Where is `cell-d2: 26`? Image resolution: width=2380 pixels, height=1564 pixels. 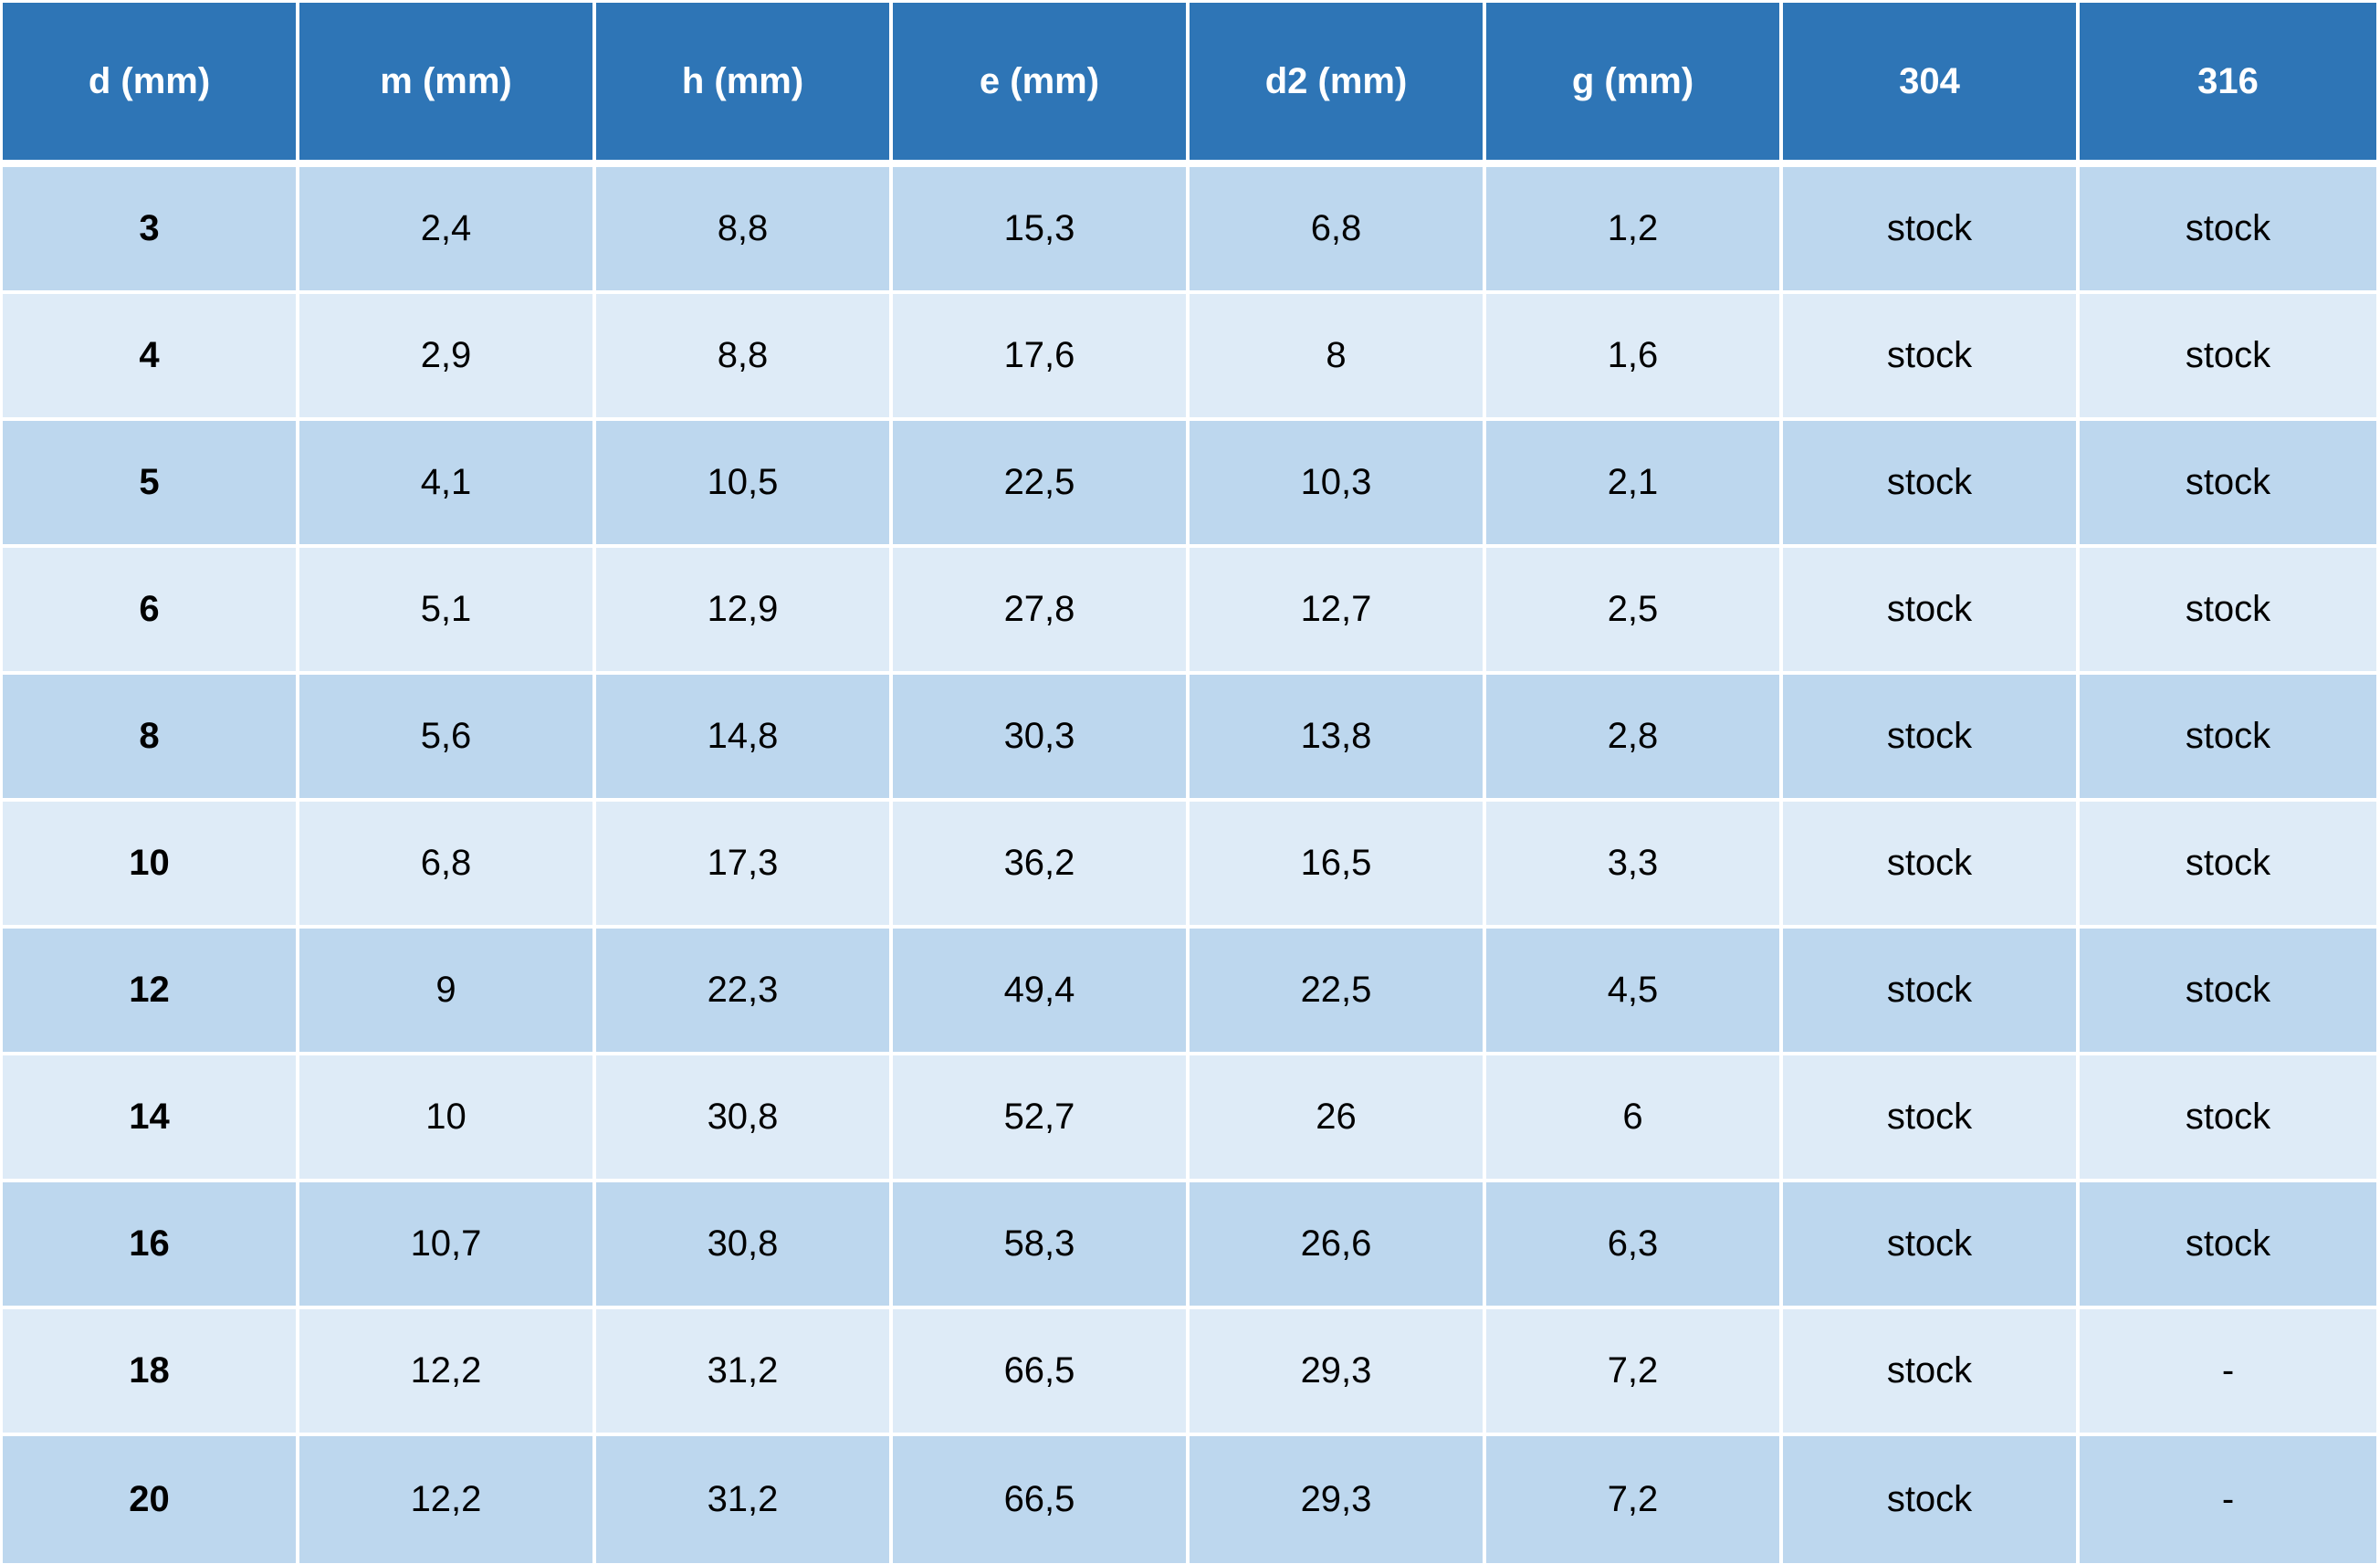 cell-d2: 26 is located at coordinates (1338, 1118).